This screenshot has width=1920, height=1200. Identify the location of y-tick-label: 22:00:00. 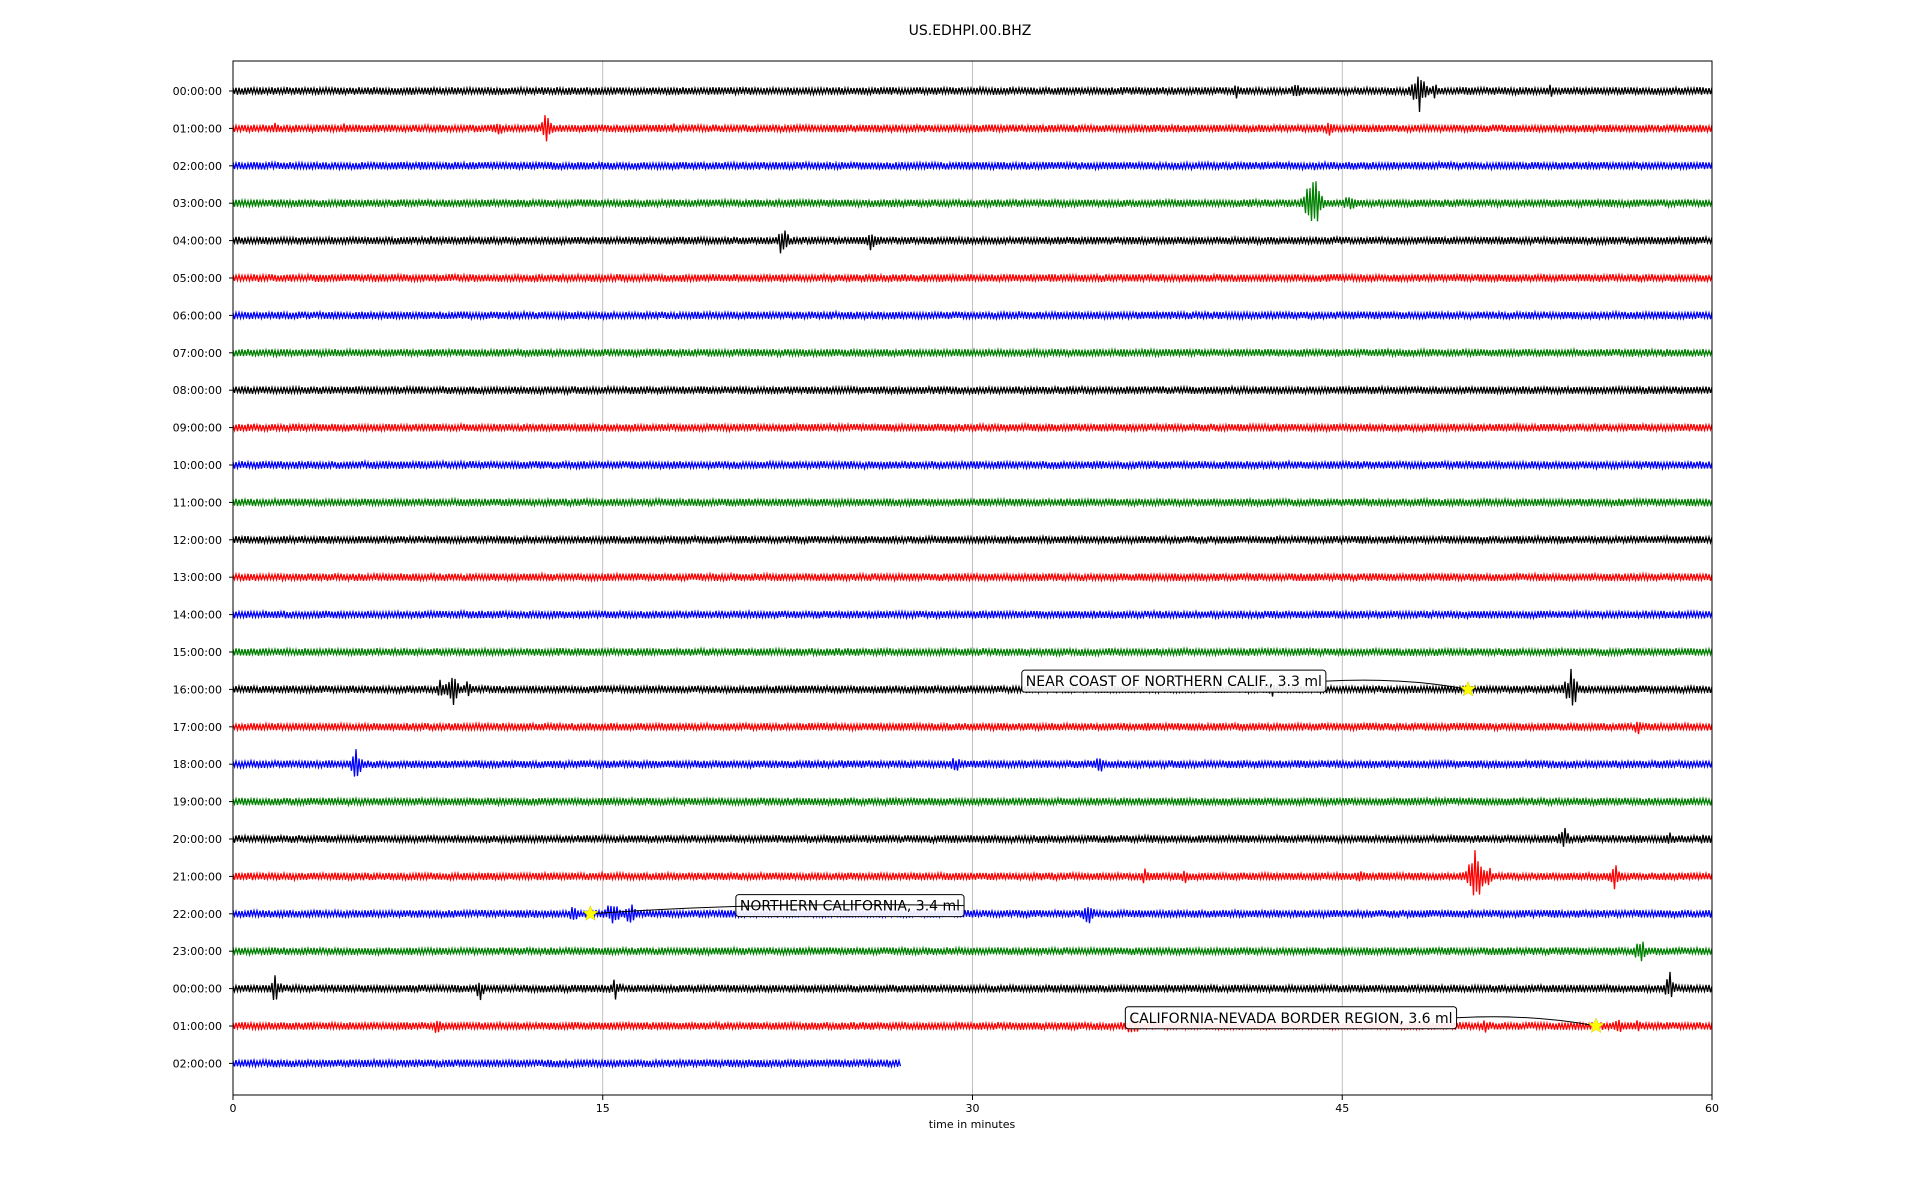
(197, 914).